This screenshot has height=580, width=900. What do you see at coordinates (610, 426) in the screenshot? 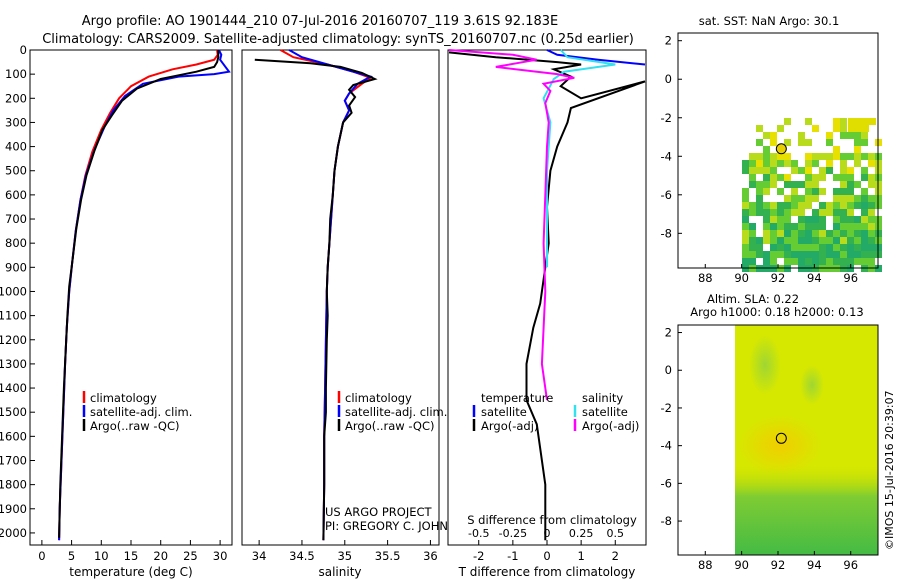
I see `legend-s-argo: Argo(-adj)` at bounding box center [610, 426].